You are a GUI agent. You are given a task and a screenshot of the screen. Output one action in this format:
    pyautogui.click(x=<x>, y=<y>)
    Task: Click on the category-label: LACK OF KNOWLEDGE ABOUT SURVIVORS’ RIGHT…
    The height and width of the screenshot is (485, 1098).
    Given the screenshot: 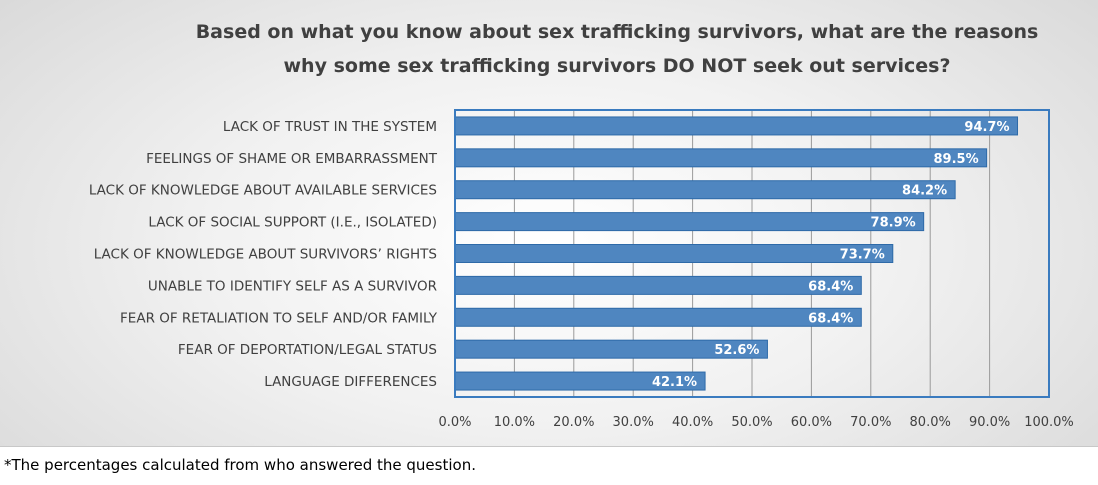 What is the action you would take?
    pyautogui.click(x=265, y=255)
    